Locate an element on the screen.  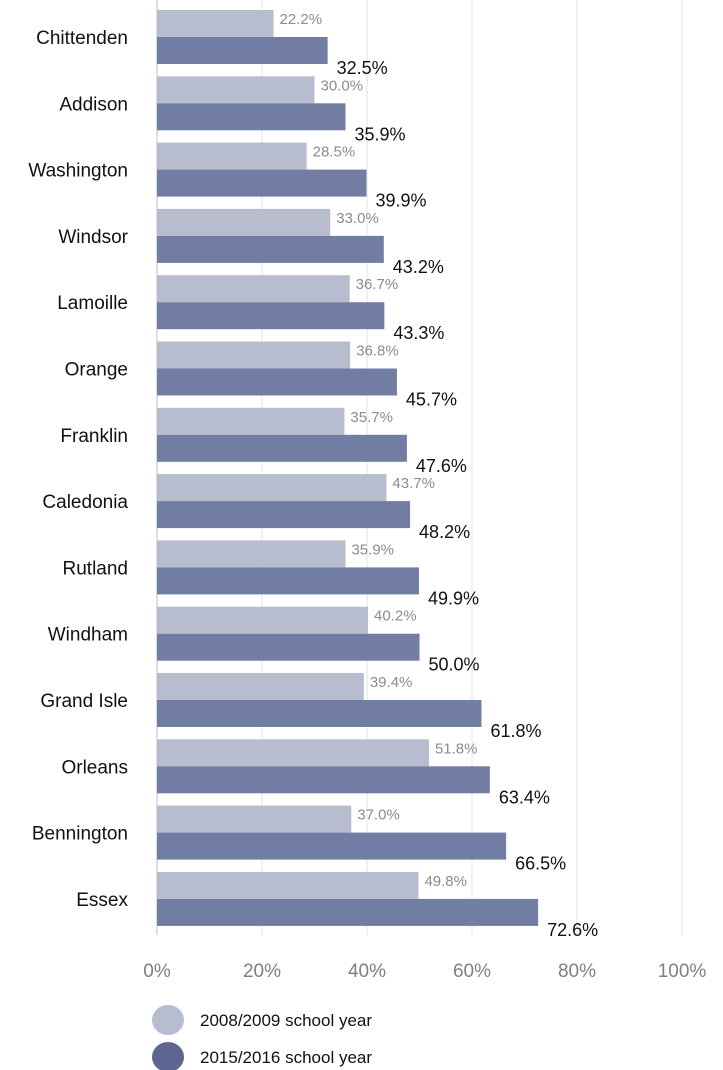
category-label-windsor: Windsor is located at coordinates (93, 237).